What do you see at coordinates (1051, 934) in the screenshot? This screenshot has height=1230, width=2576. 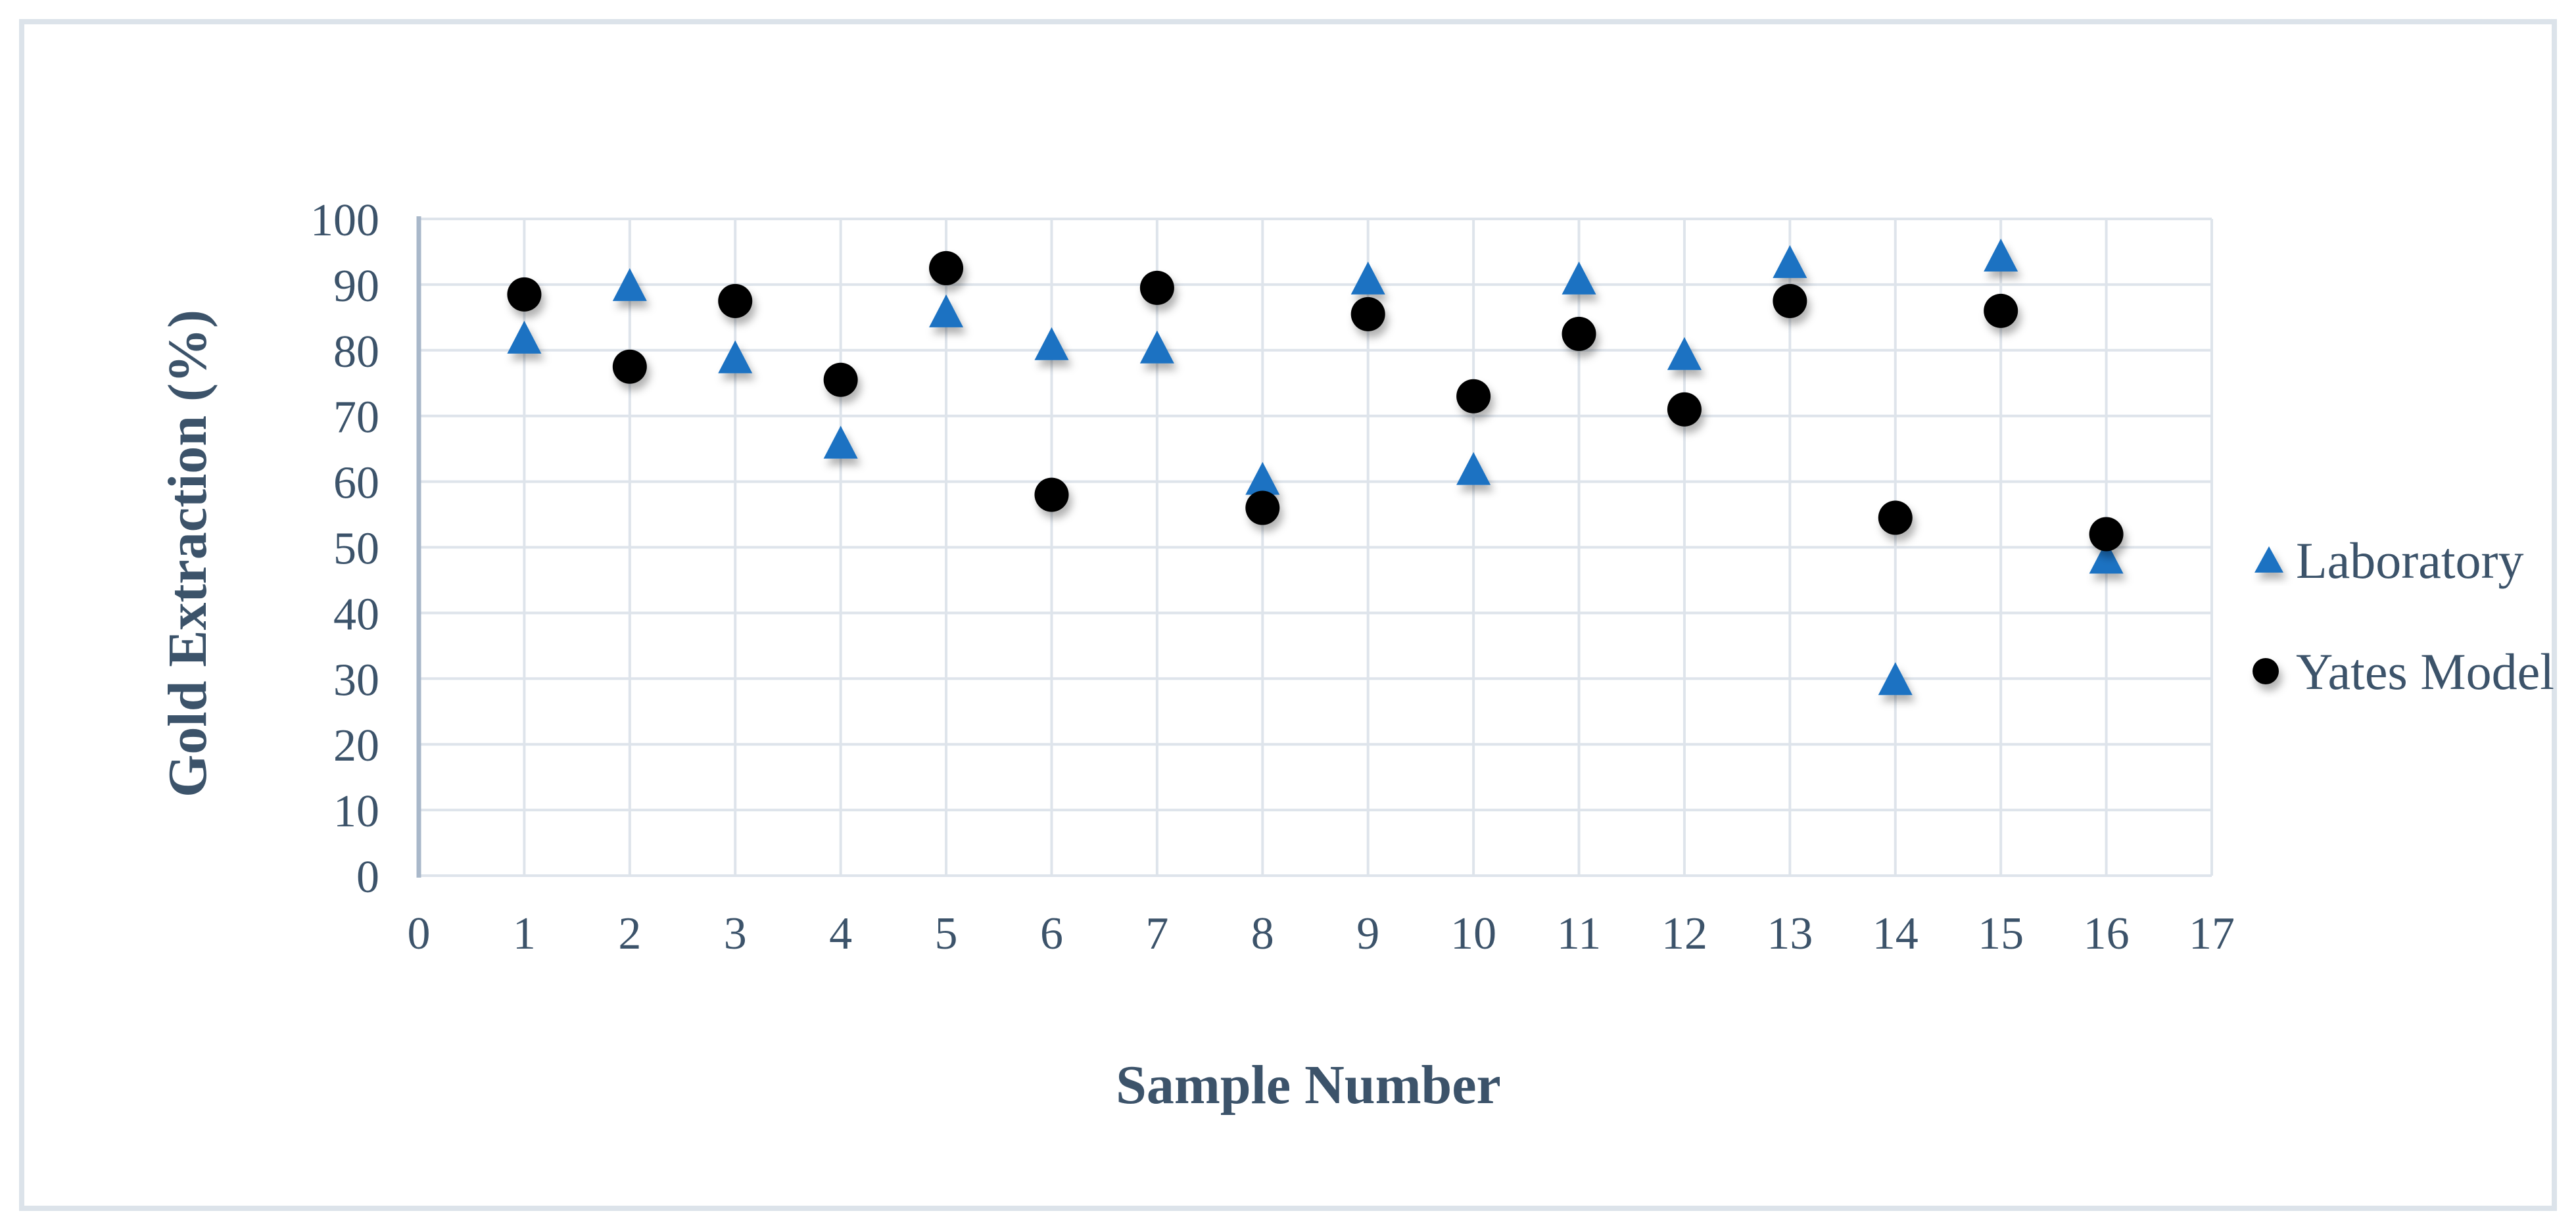 I see `x-tick-label: 6` at bounding box center [1051, 934].